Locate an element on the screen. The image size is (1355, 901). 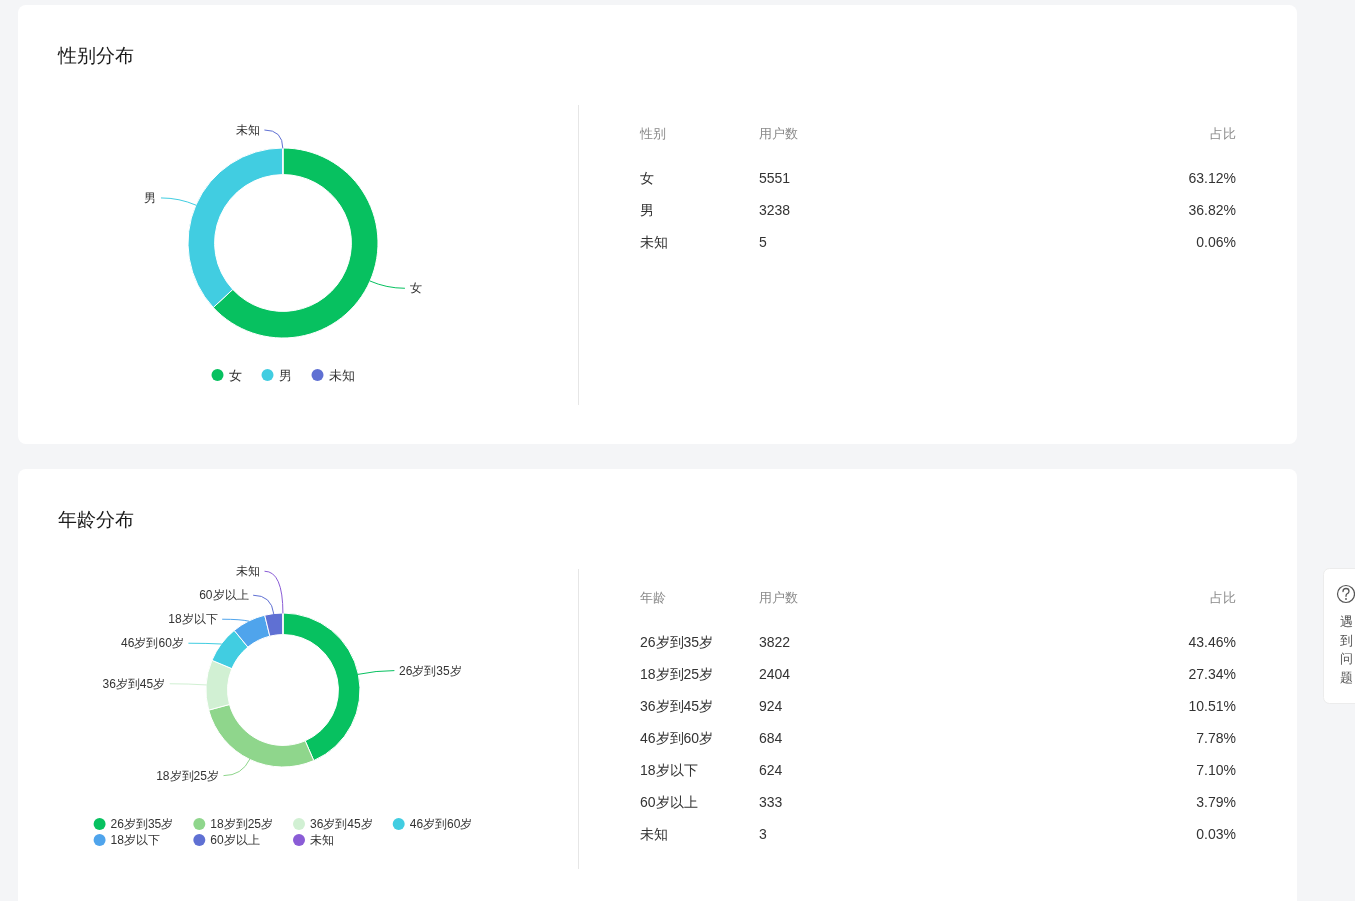
legend-label: 18岁以下 is located at coordinates (135, 840).